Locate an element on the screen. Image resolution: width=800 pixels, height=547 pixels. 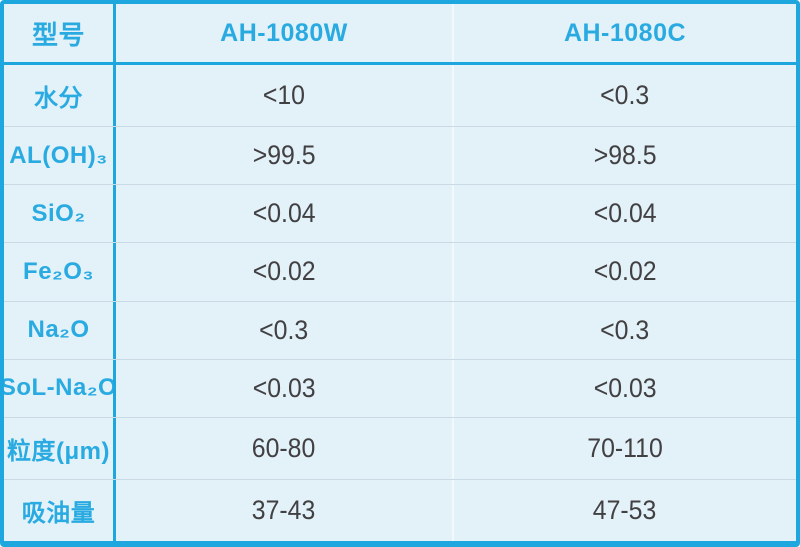
row-label-cell: AL(OH)₃ is located at coordinates (60, 156).